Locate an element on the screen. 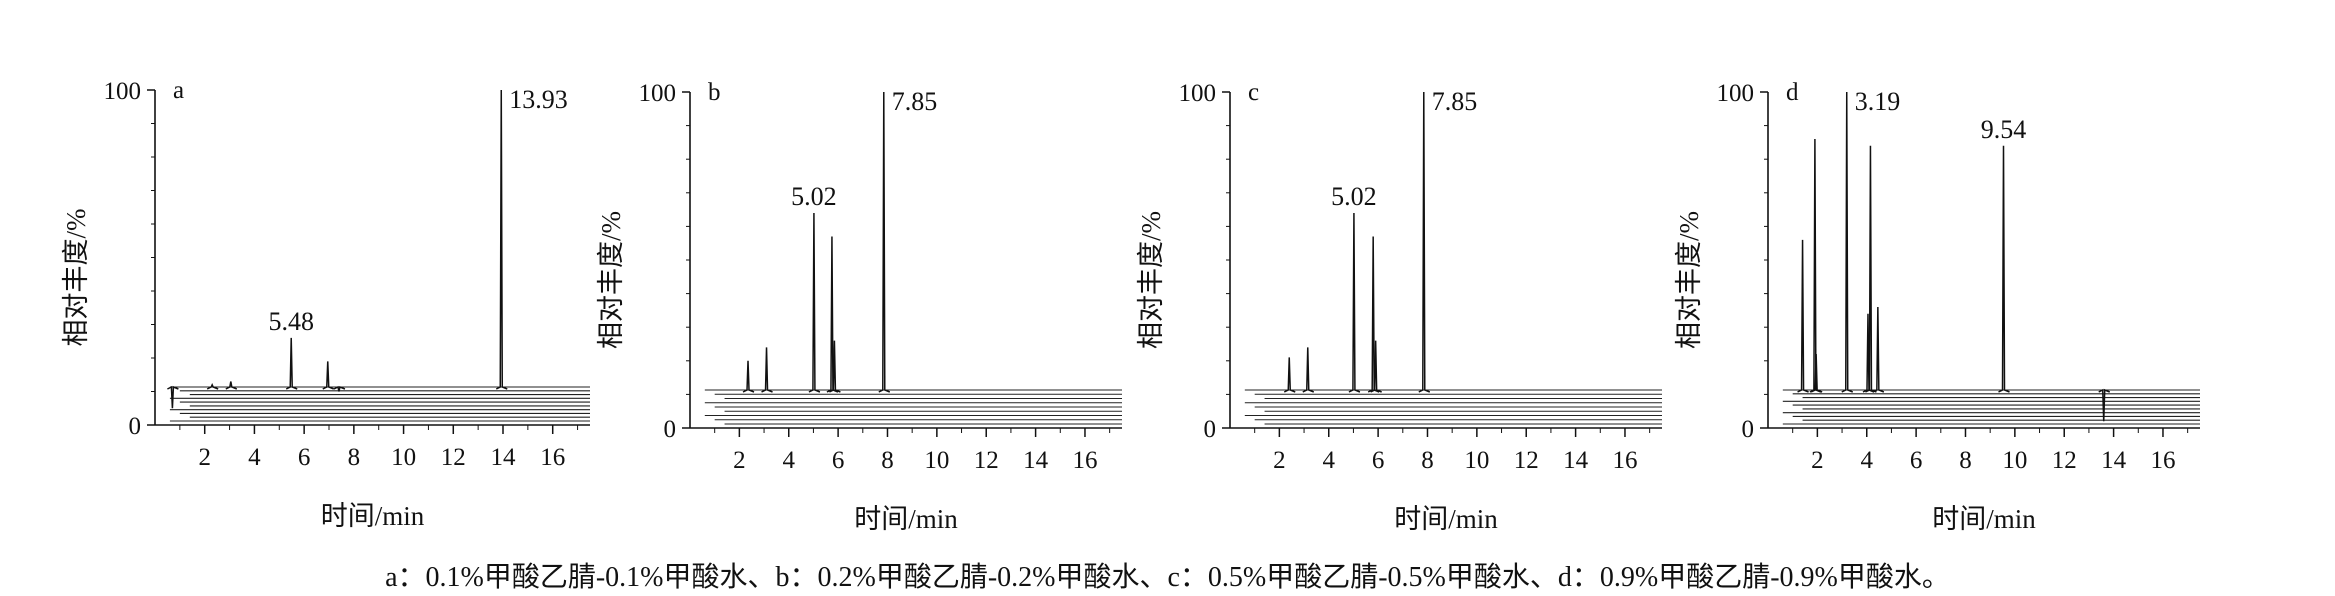  peak-label: 13.93 is located at coordinates (538, 99).